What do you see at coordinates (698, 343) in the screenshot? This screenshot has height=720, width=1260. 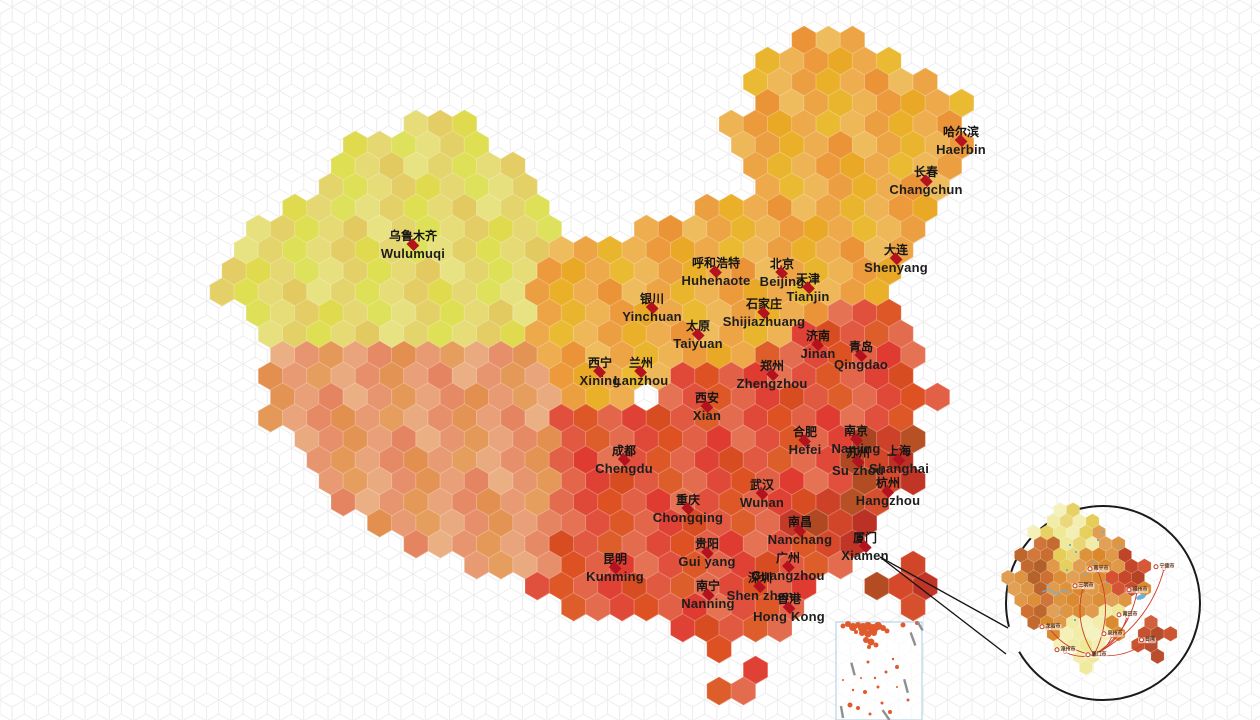 I see `city-label-en: Taiyuan` at bounding box center [698, 343].